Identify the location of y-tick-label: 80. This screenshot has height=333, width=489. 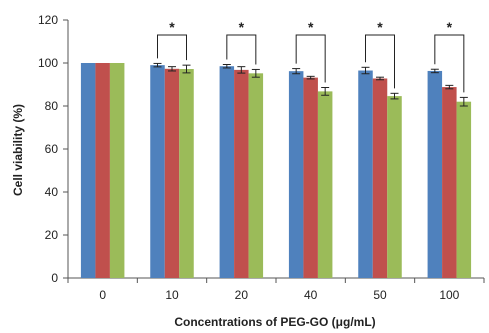
(52, 106).